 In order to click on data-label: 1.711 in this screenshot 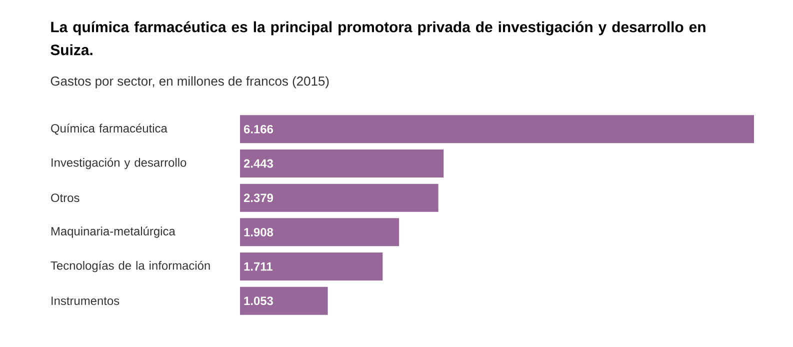, I will do `click(258, 266)`.